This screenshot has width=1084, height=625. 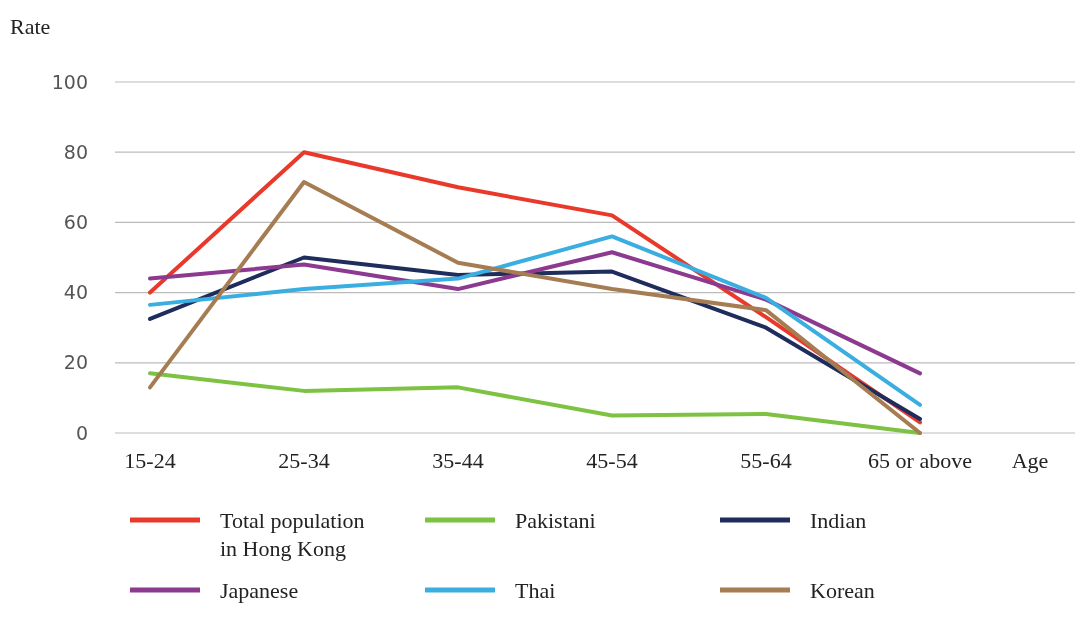 What do you see at coordinates (920, 460) in the screenshot?
I see `x-tick-label: 65 or above` at bounding box center [920, 460].